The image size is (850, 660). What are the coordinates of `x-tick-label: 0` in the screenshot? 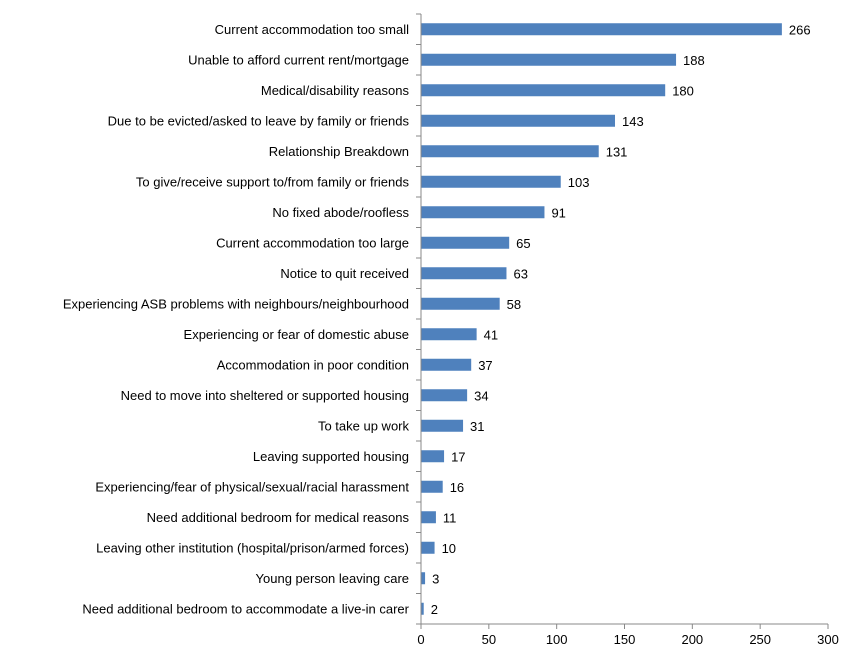 It's located at (420, 639).